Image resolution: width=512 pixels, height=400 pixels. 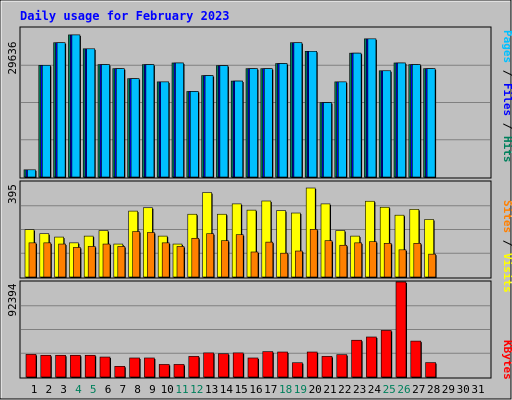 What do you see at coordinates (477, 389) in the screenshot?
I see `day-label: 31` at bounding box center [477, 389].